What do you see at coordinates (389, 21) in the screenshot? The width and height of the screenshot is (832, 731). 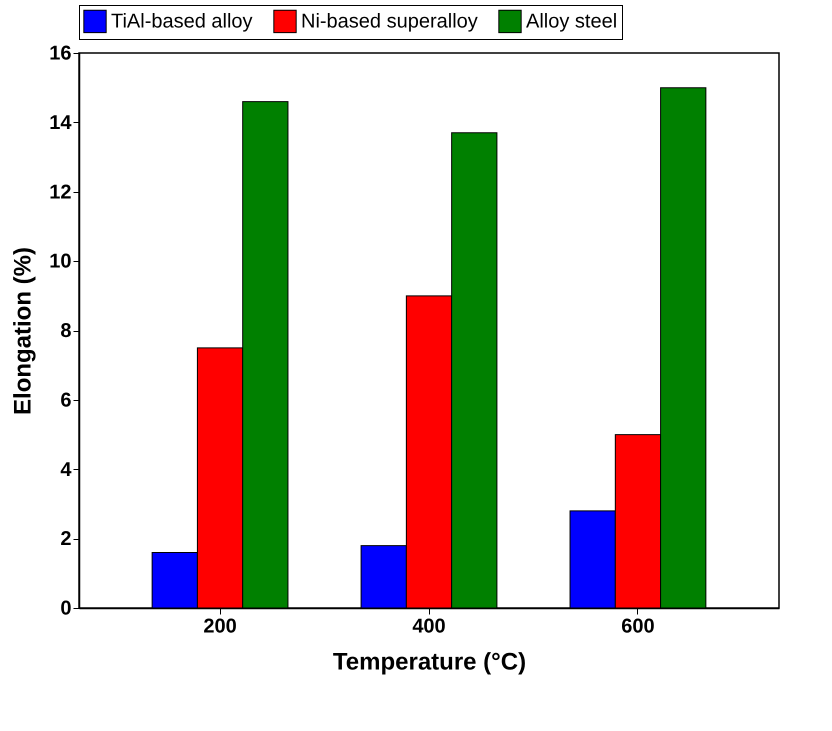 I see `legend-label: Ni-based superalloy` at bounding box center [389, 21].